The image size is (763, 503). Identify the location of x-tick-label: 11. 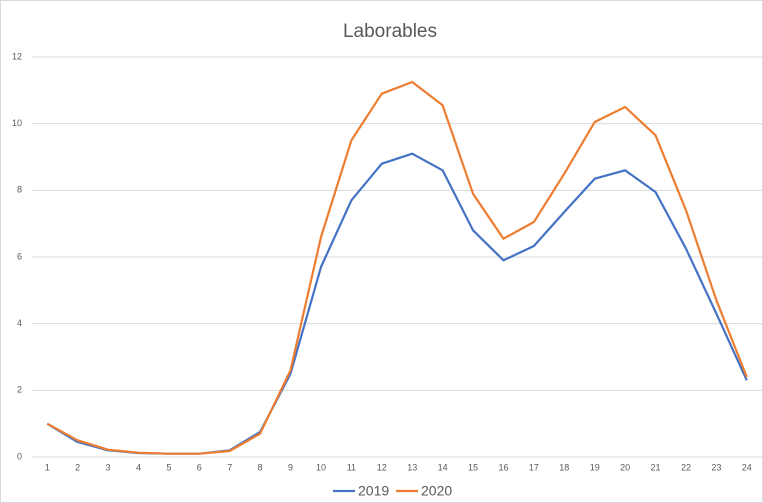
(351, 467).